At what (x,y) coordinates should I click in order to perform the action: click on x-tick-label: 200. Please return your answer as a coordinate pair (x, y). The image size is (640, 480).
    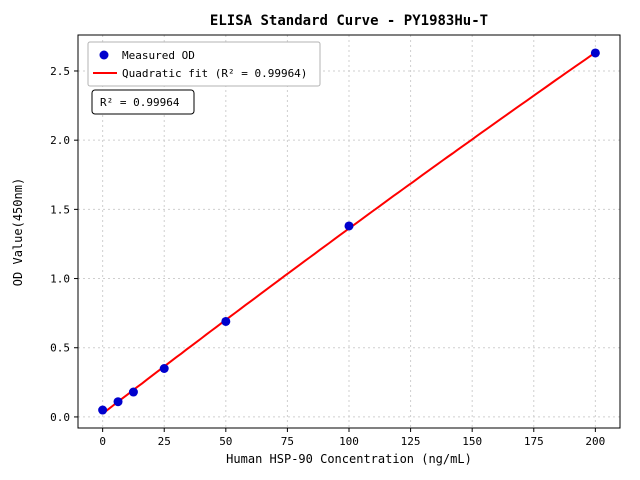
    Looking at the image, I should click on (595, 441).